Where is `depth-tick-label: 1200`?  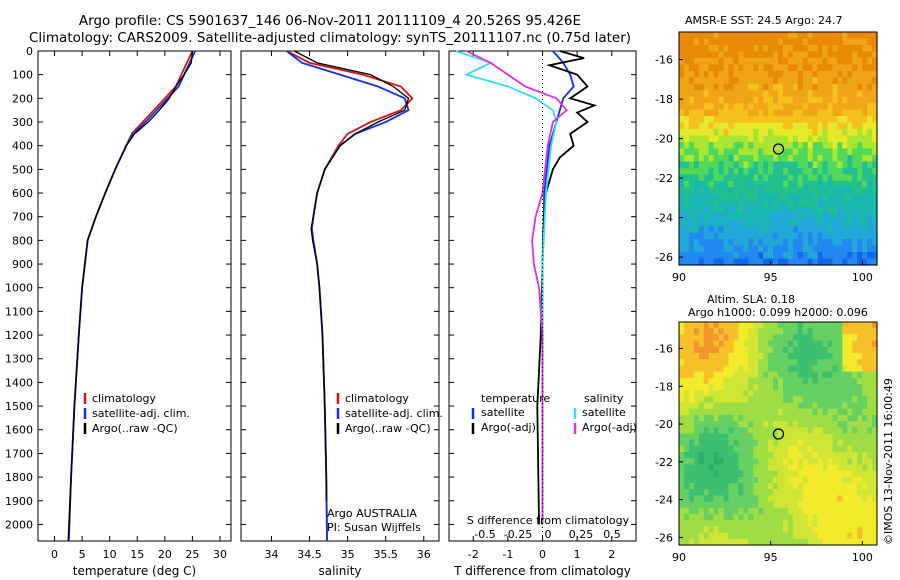 depth-tick-label: 1200 is located at coordinates (19, 335).